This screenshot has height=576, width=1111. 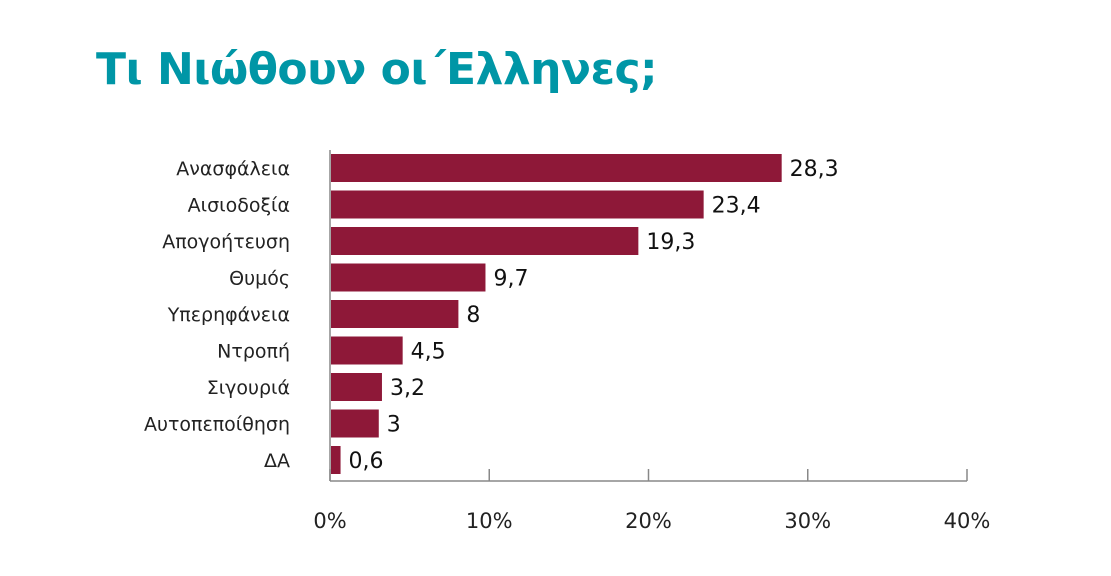 What do you see at coordinates (394, 425) in the screenshot?
I see `data-label: 3` at bounding box center [394, 425].